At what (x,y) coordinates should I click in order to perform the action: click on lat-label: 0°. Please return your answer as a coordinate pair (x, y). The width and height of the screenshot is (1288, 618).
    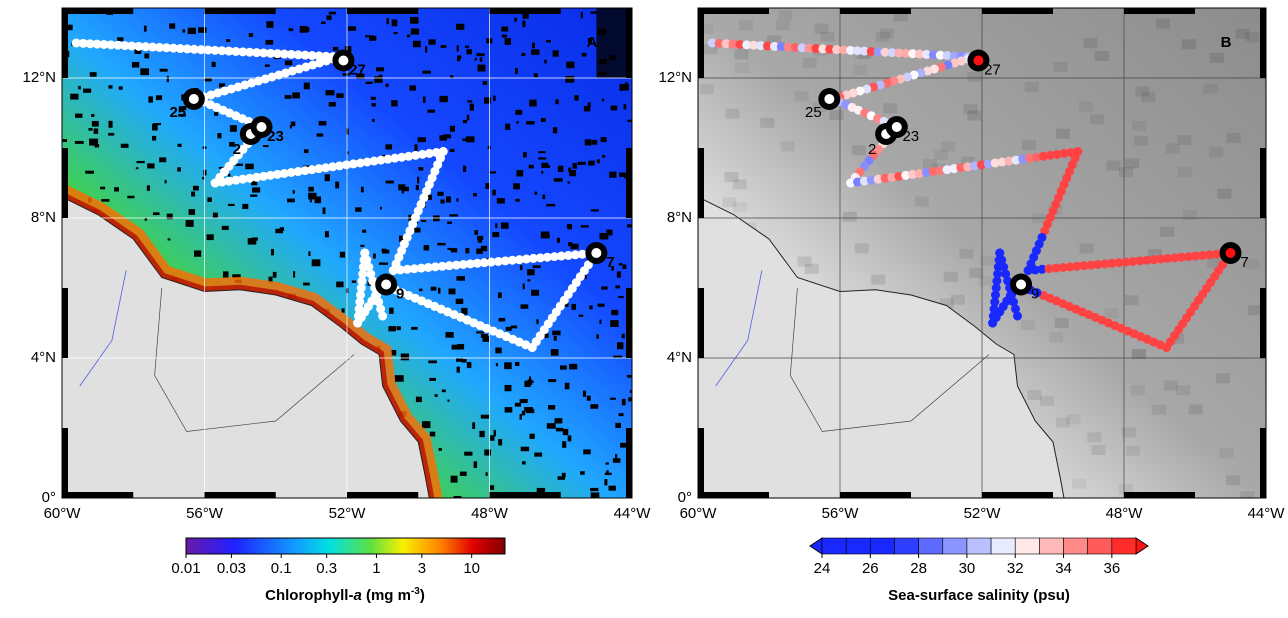
    Looking at the image, I should click on (49, 497).